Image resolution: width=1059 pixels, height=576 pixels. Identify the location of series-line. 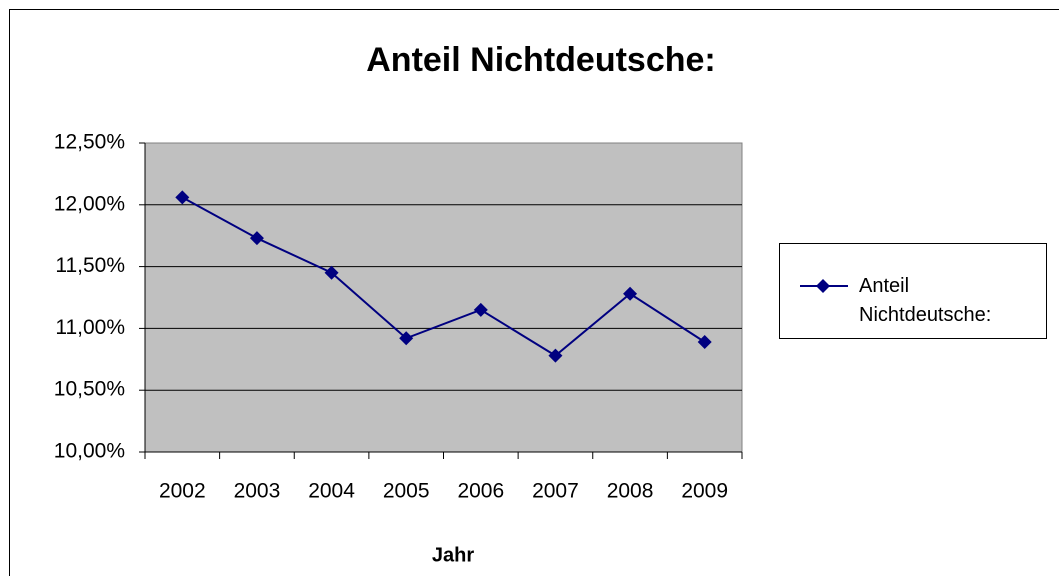
(443, 276).